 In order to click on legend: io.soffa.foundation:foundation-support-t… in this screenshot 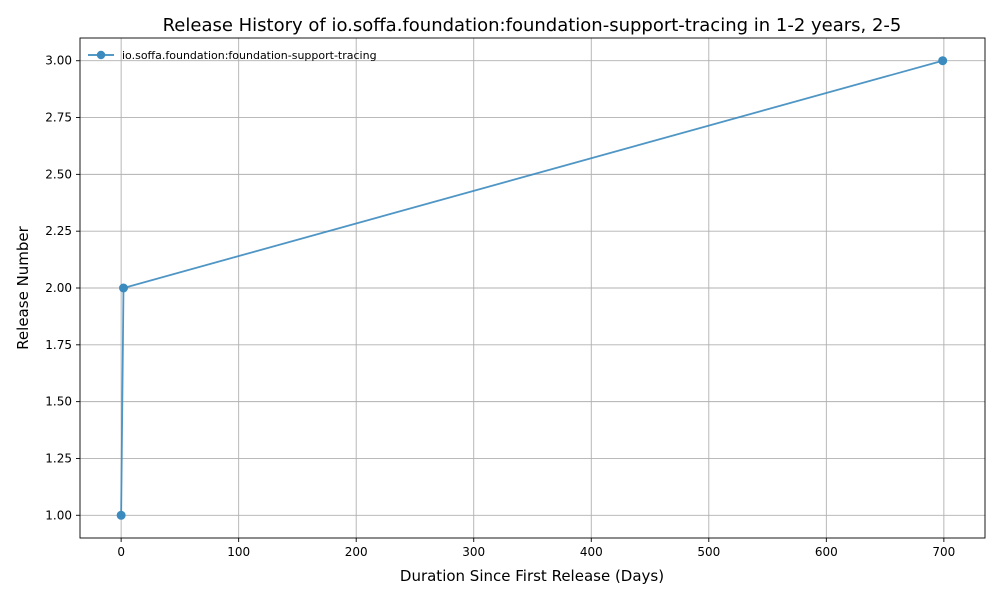, I will do `click(232, 55)`.